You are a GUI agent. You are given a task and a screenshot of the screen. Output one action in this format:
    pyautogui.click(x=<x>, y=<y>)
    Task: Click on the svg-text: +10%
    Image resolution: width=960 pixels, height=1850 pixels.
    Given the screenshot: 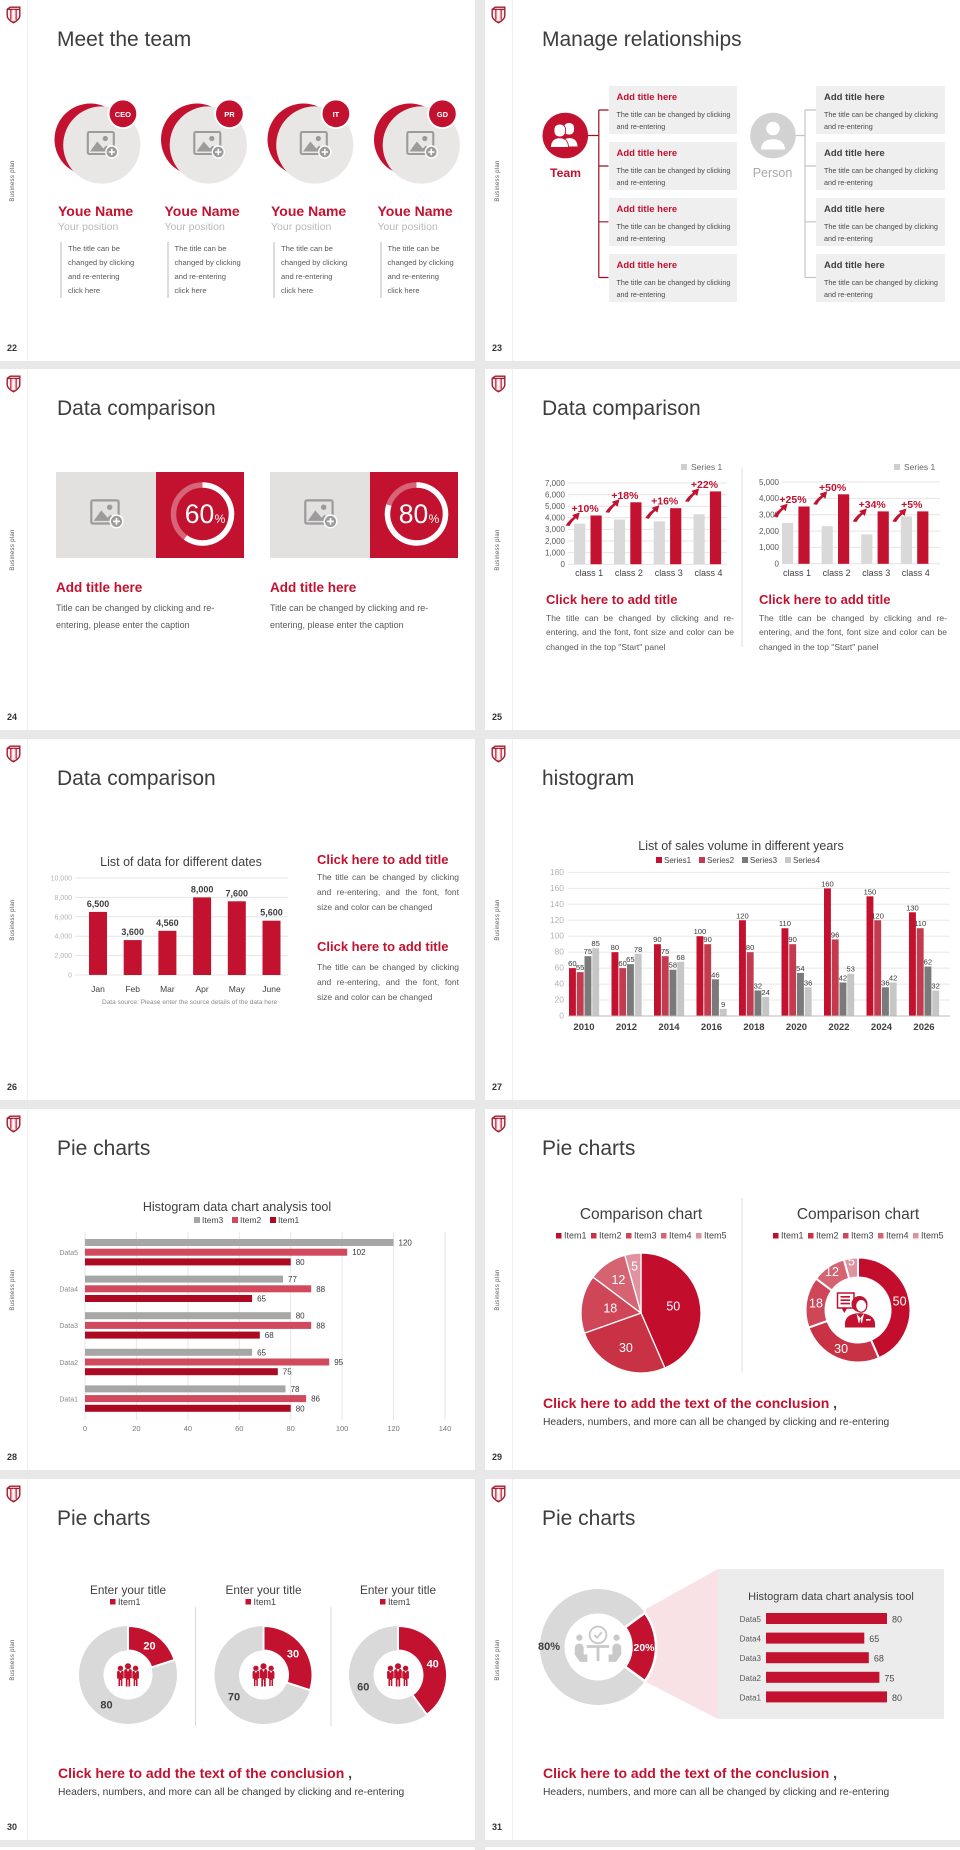 What is the action you would take?
    pyautogui.click(x=586, y=509)
    